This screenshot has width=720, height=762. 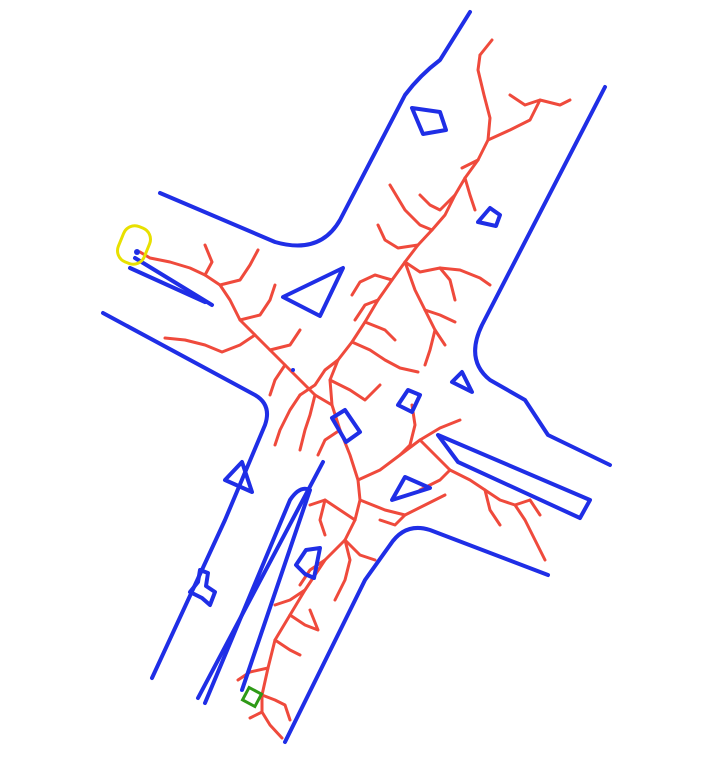 What do you see at coordinates (416, 634) in the screenshot?
I see `road-edge-lower-right` at bounding box center [416, 634].